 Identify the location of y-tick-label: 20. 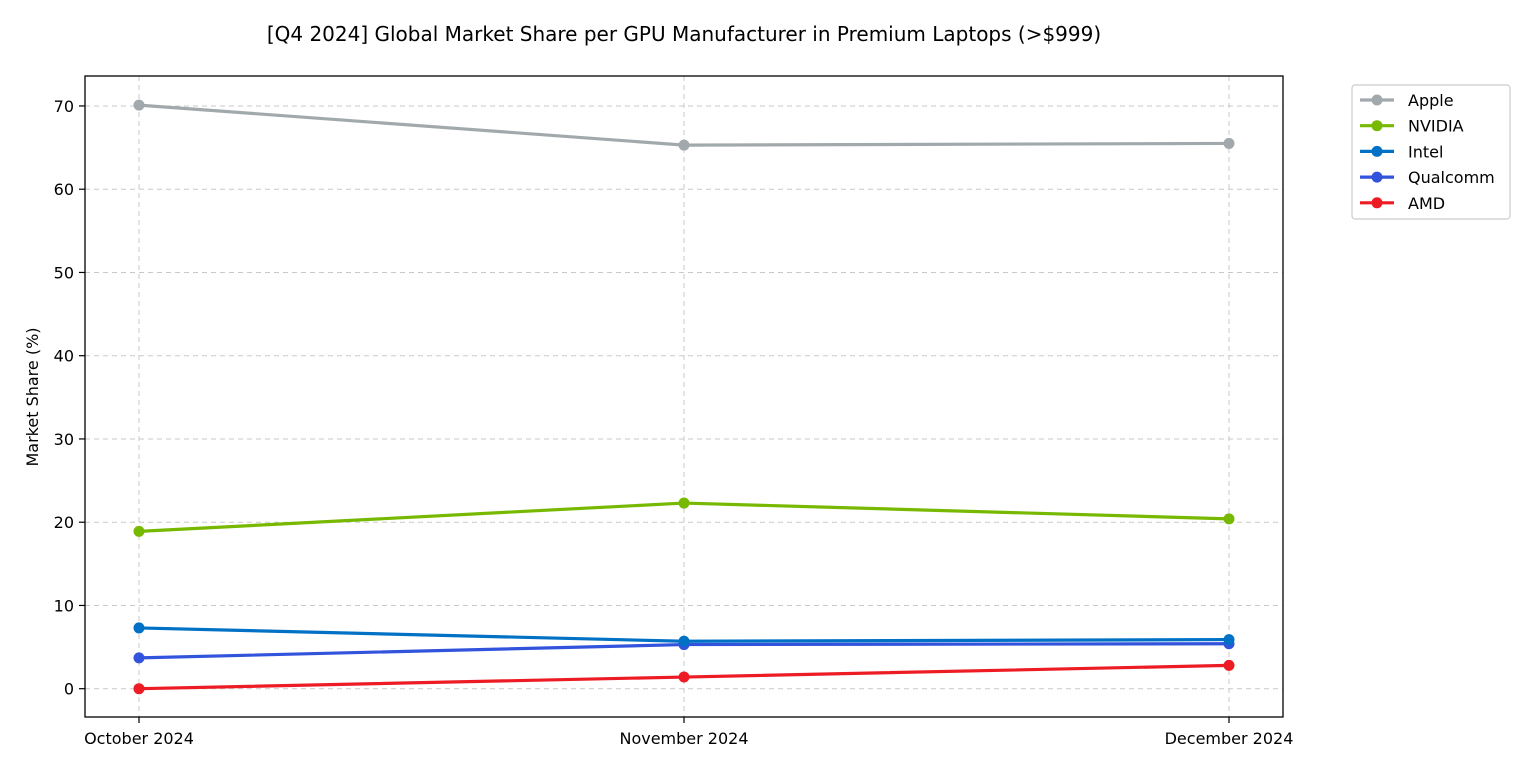
(64, 522).